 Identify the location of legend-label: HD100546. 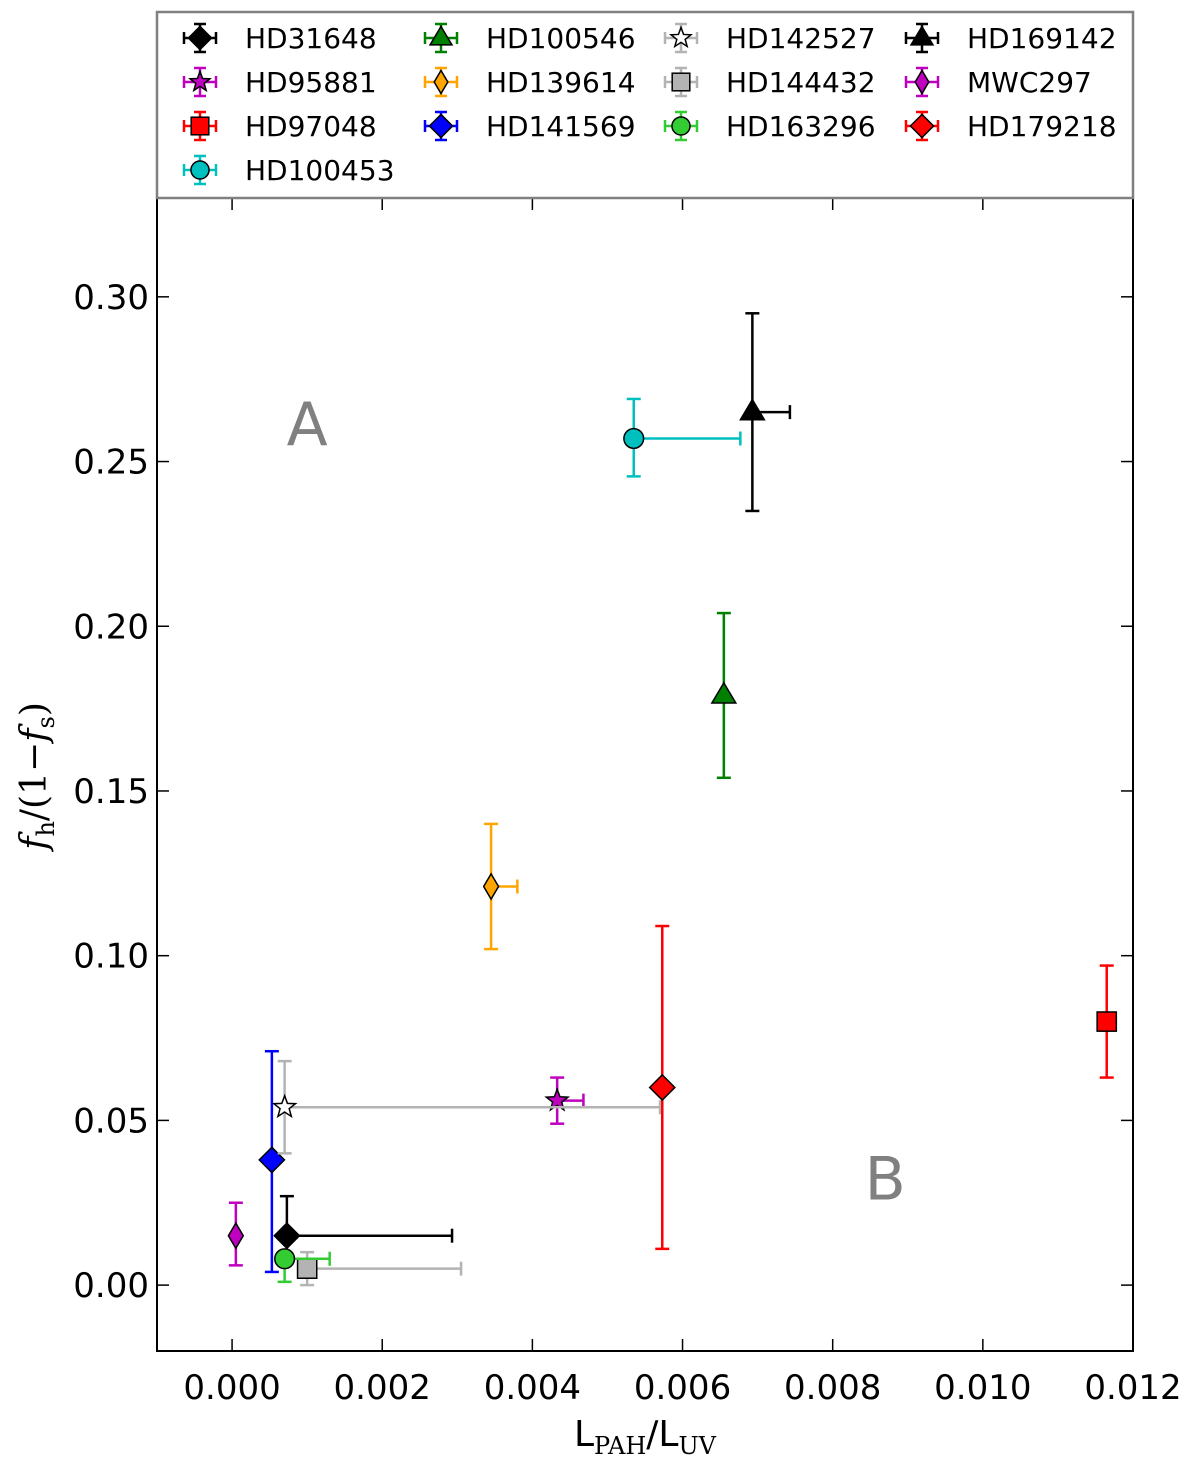
(561, 38).